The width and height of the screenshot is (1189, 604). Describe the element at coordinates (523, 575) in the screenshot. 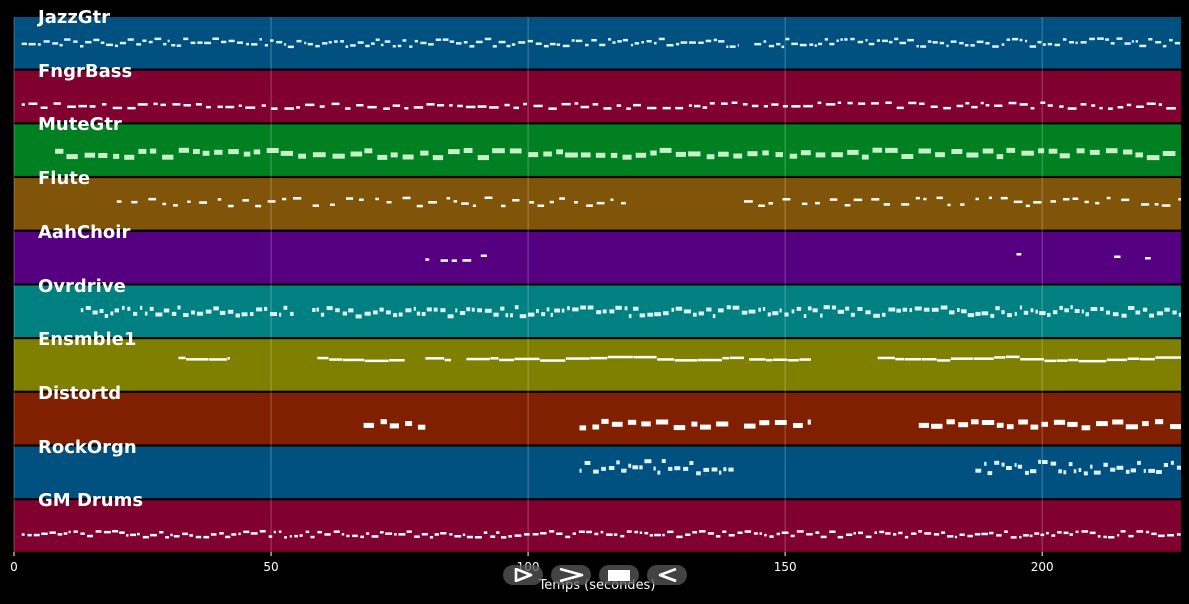

I see `play-button` at that location.